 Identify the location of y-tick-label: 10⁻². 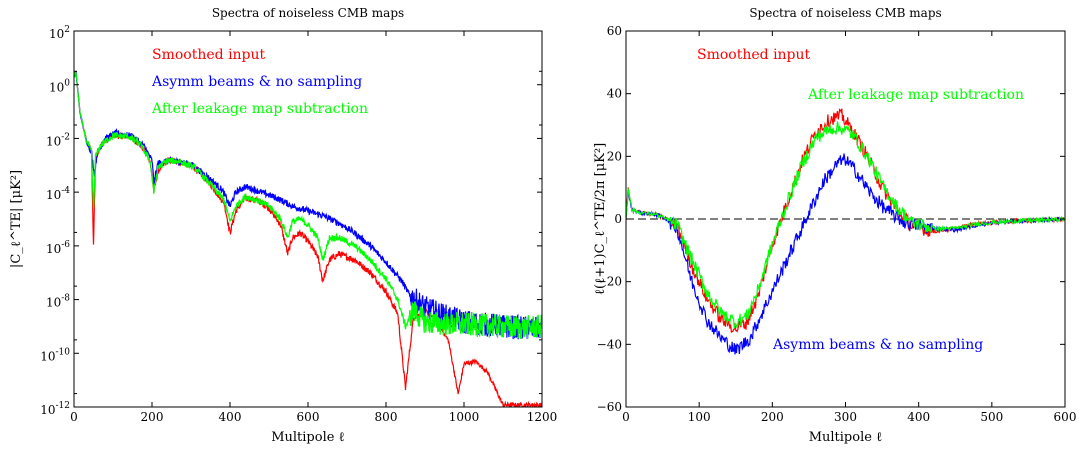
(58, 140).